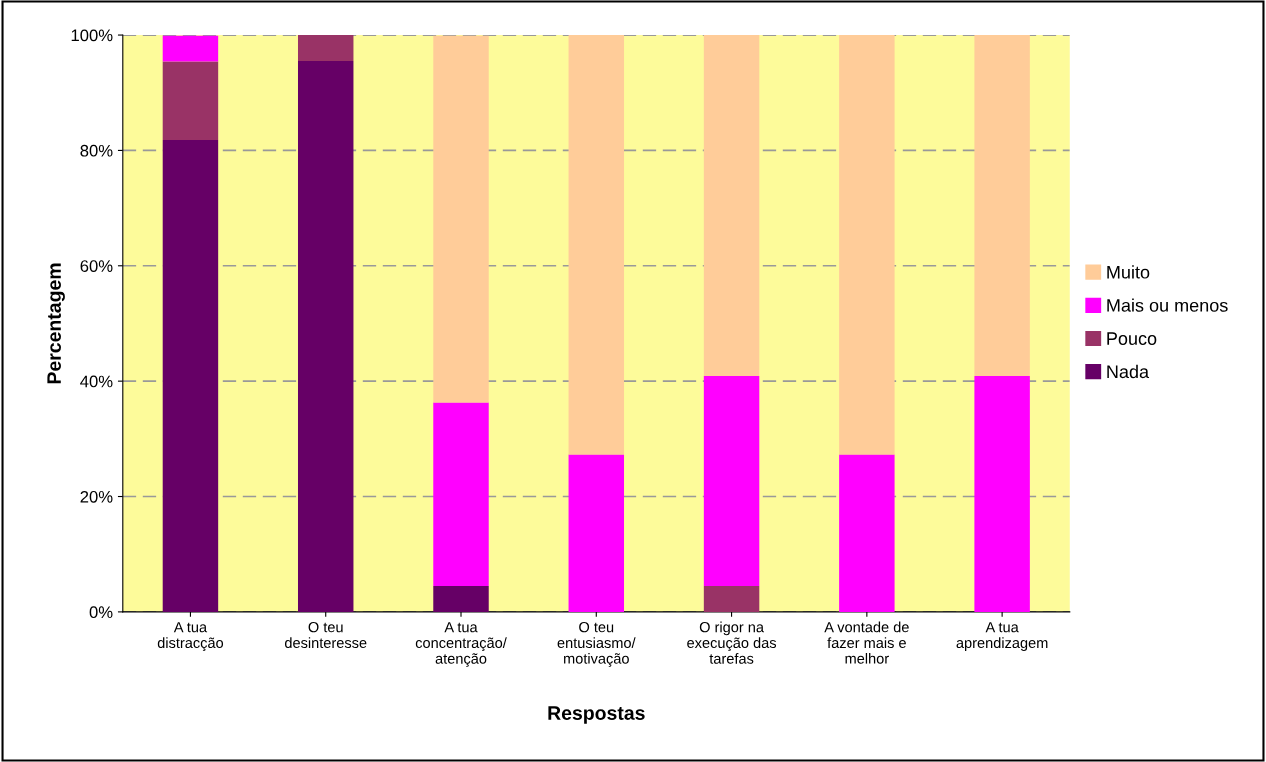 The width and height of the screenshot is (1266, 762). Describe the element at coordinates (96, 496) in the screenshot. I see `y-tick-label: 20%` at that location.